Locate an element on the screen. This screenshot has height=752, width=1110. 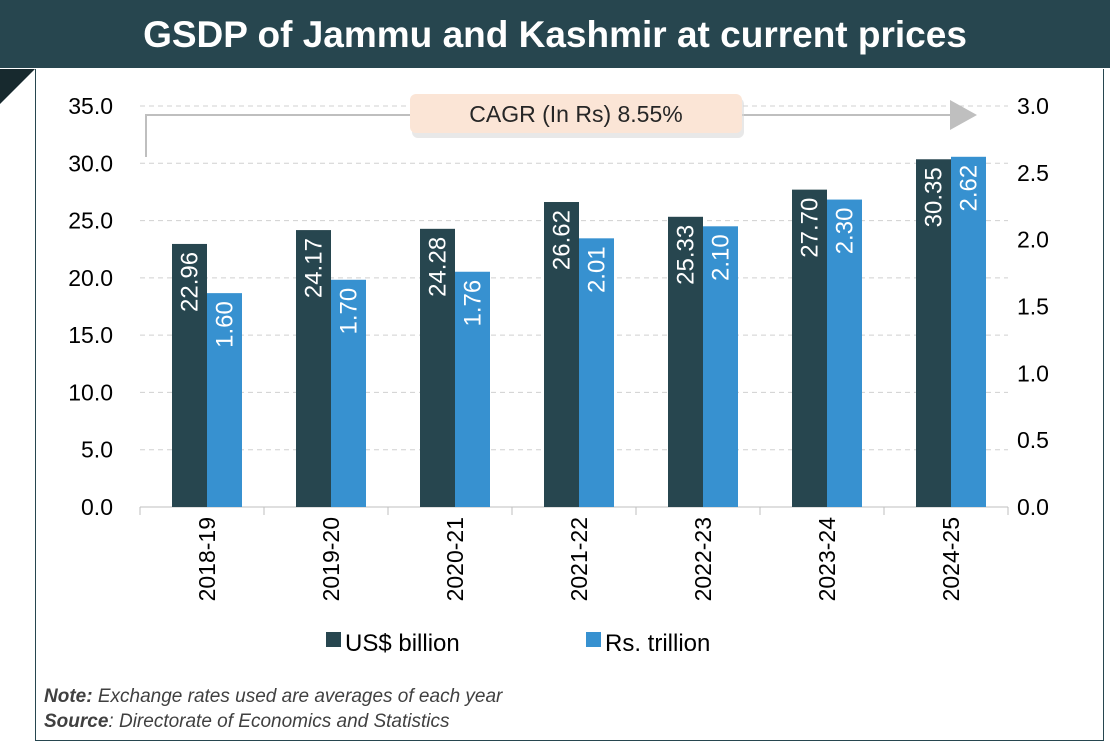
y-left-tick-label: 20.0 is located at coordinates (90, 278).